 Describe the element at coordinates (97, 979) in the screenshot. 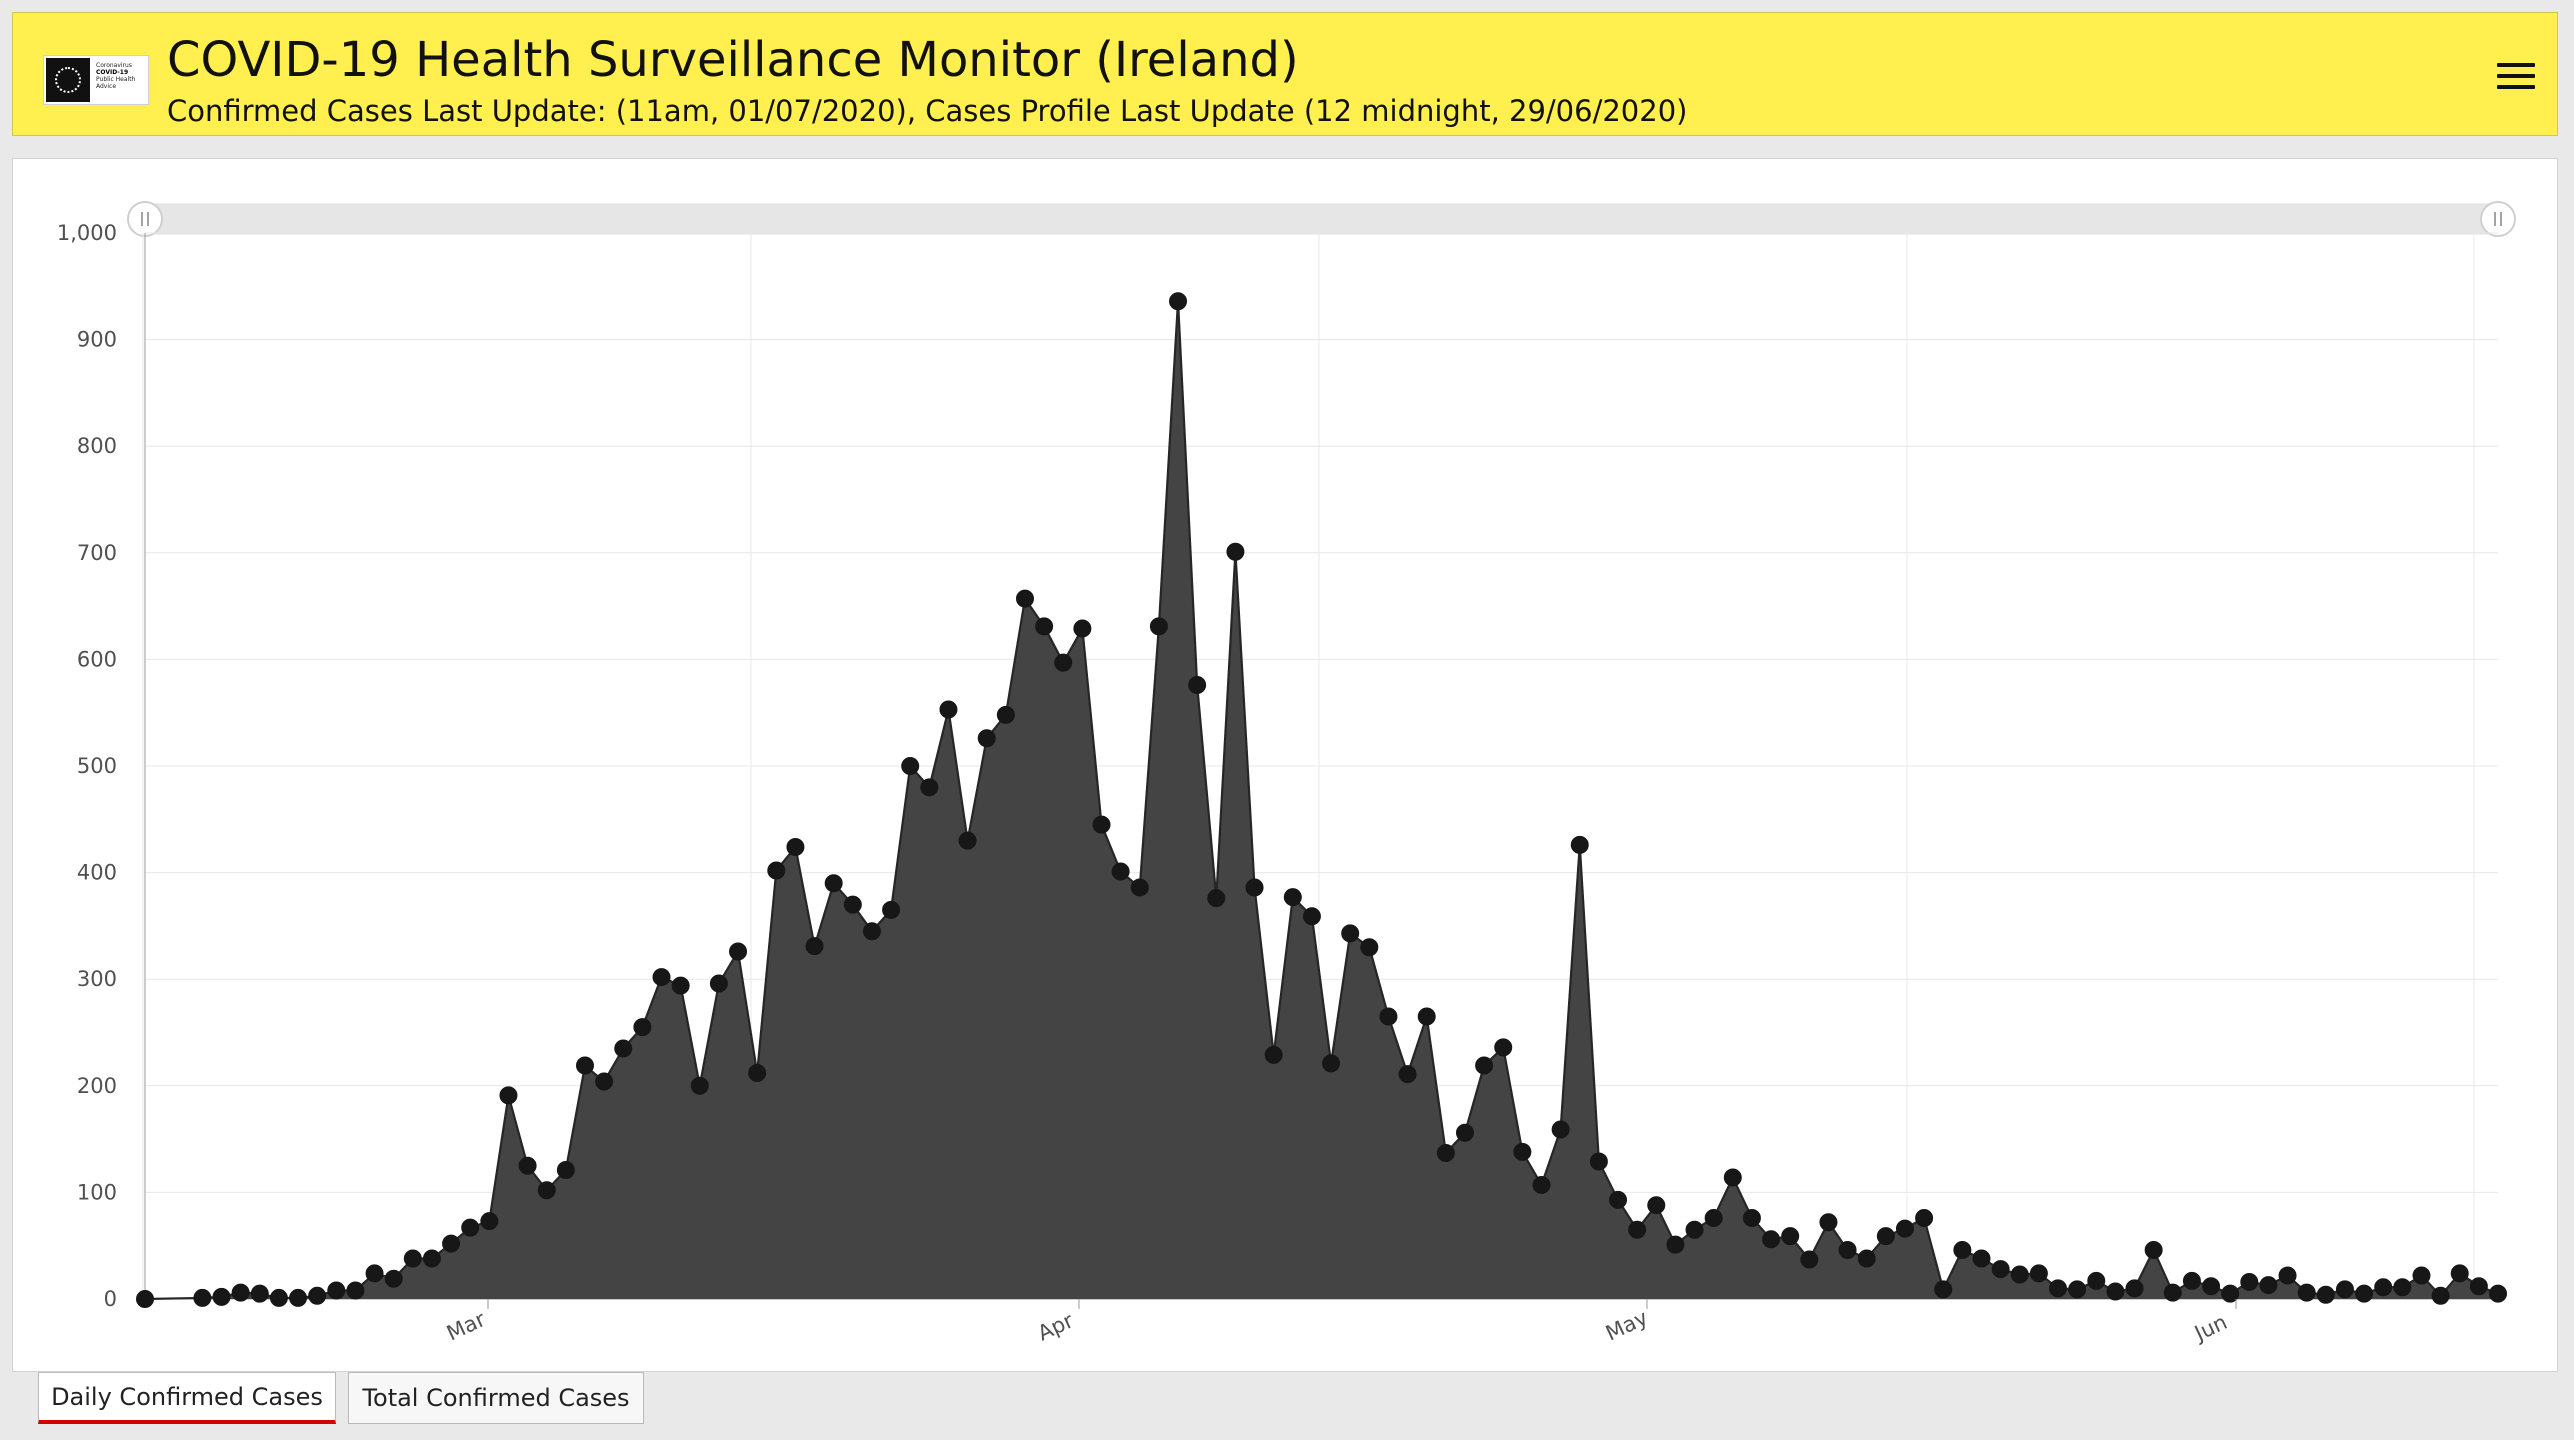

I see `y-tick-label: 300` at that location.